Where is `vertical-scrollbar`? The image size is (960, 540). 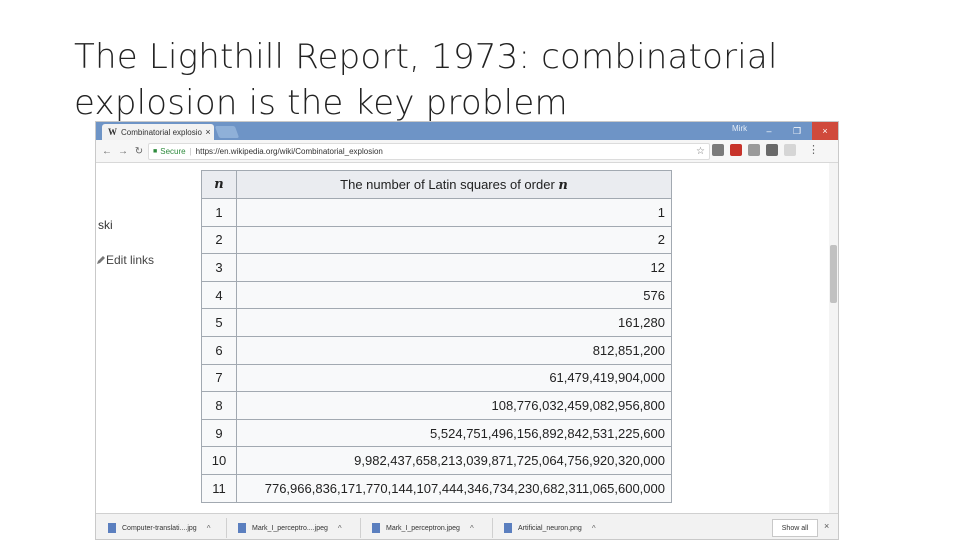 vertical-scrollbar is located at coordinates (833, 338).